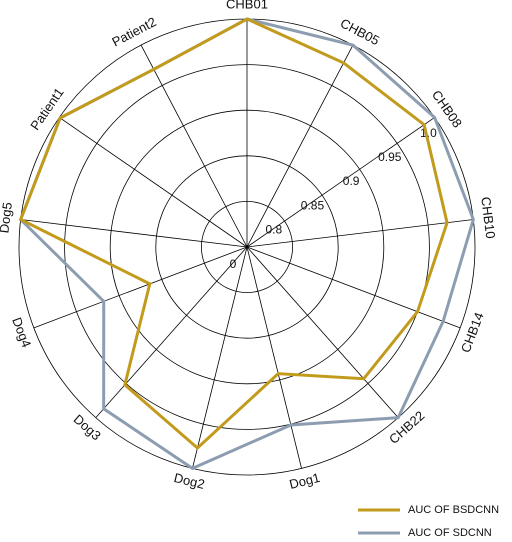 The image size is (512, 542). I want to click on category-label: CHB14, so click(472, 332).